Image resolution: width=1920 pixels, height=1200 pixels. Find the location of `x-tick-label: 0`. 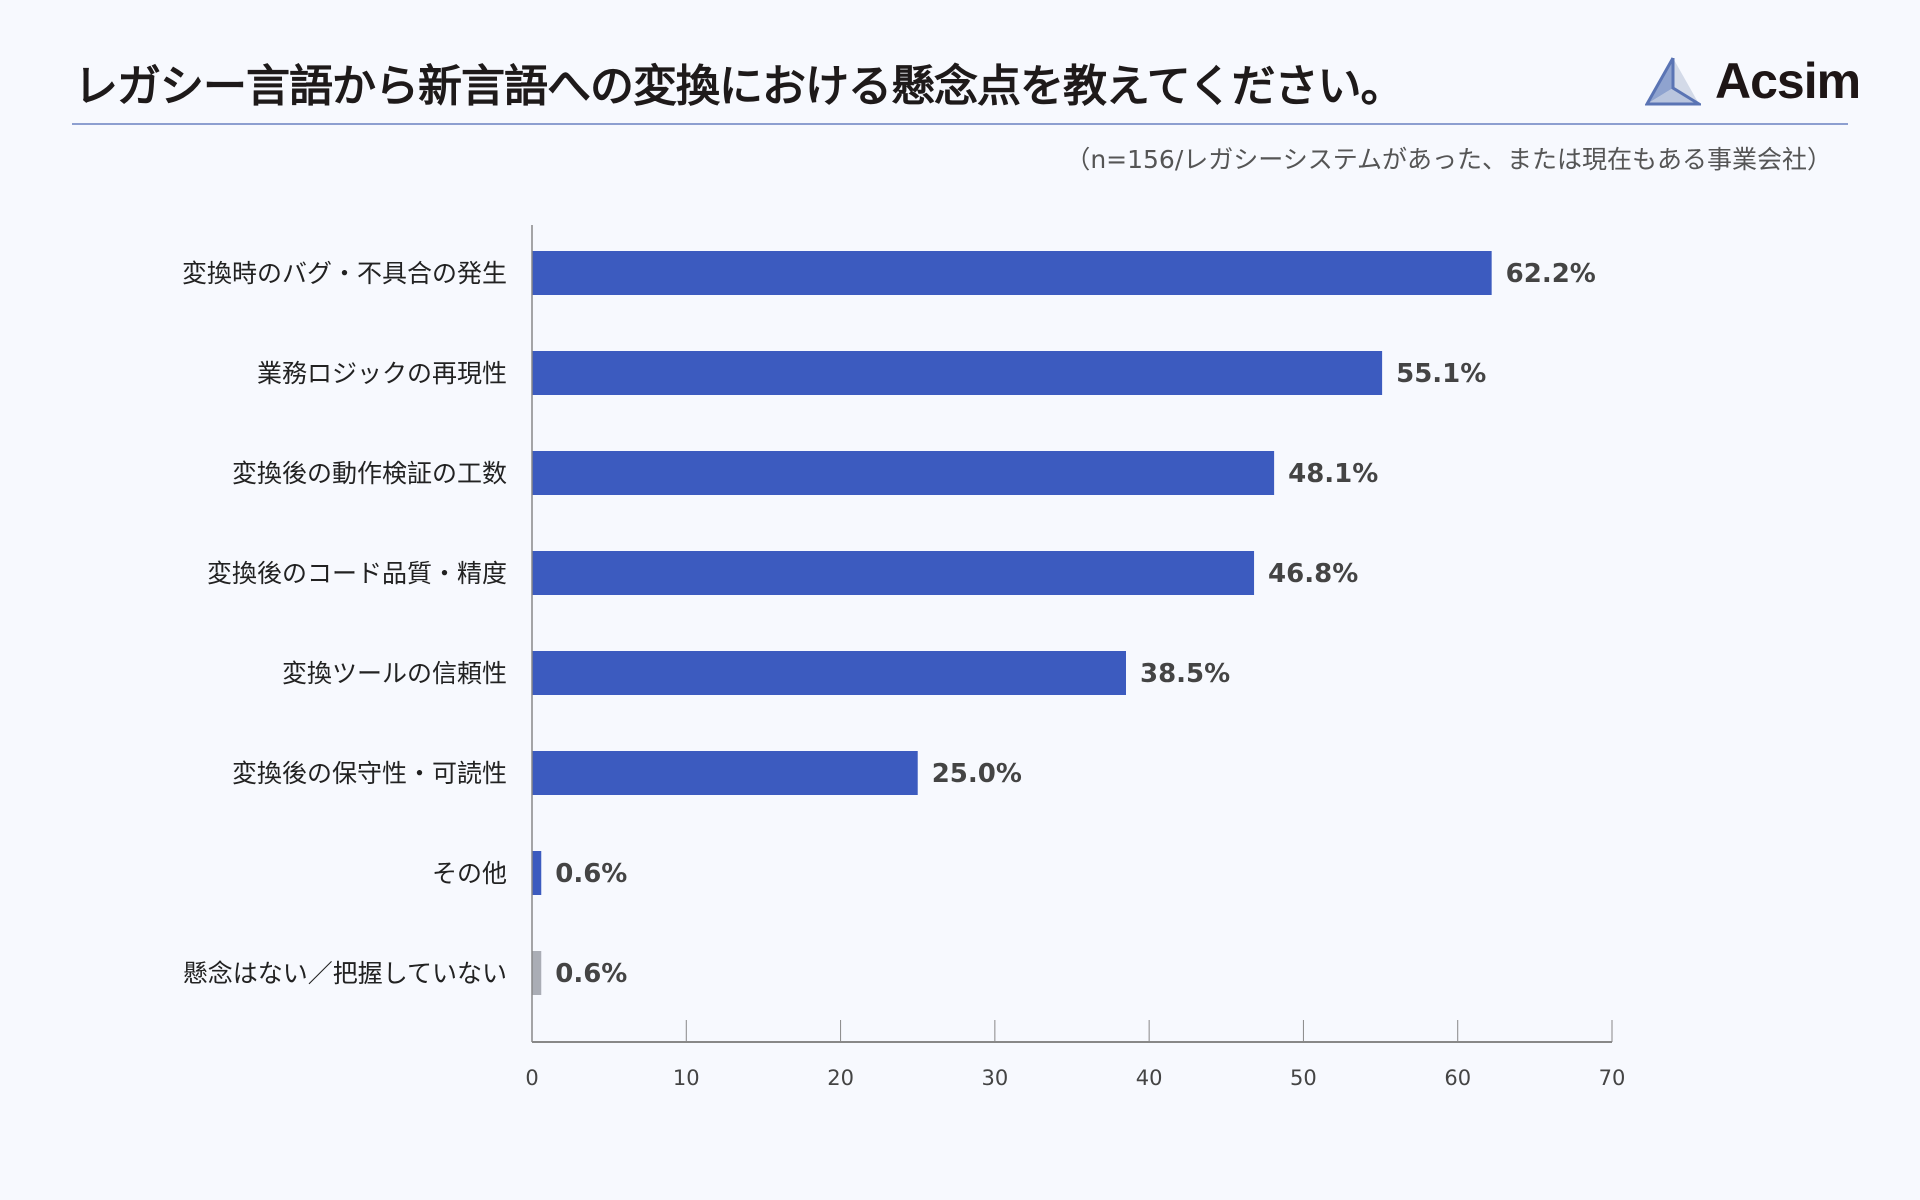

x-tick-label: 0 is located at coordinates (531, 1078).